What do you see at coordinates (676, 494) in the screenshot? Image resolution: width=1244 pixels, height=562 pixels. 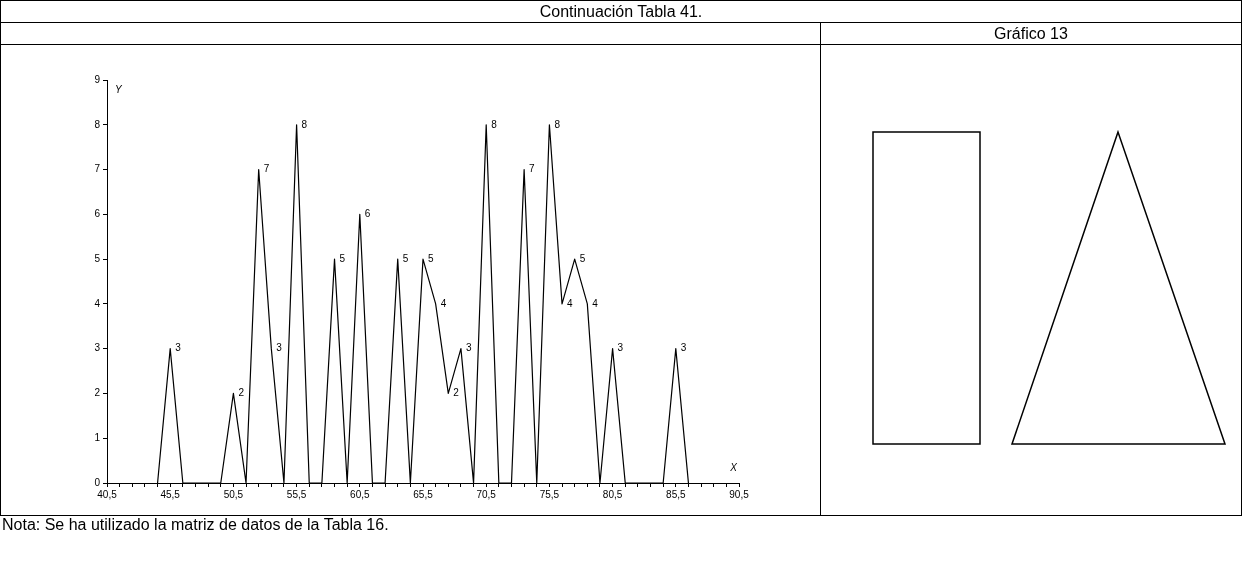 I see `x-tick-label: 85,5` at bounding box center [676, 494].